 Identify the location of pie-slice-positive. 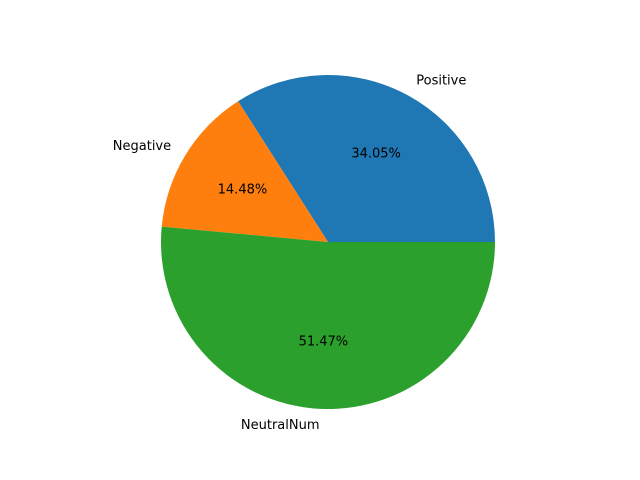
(366, 158).